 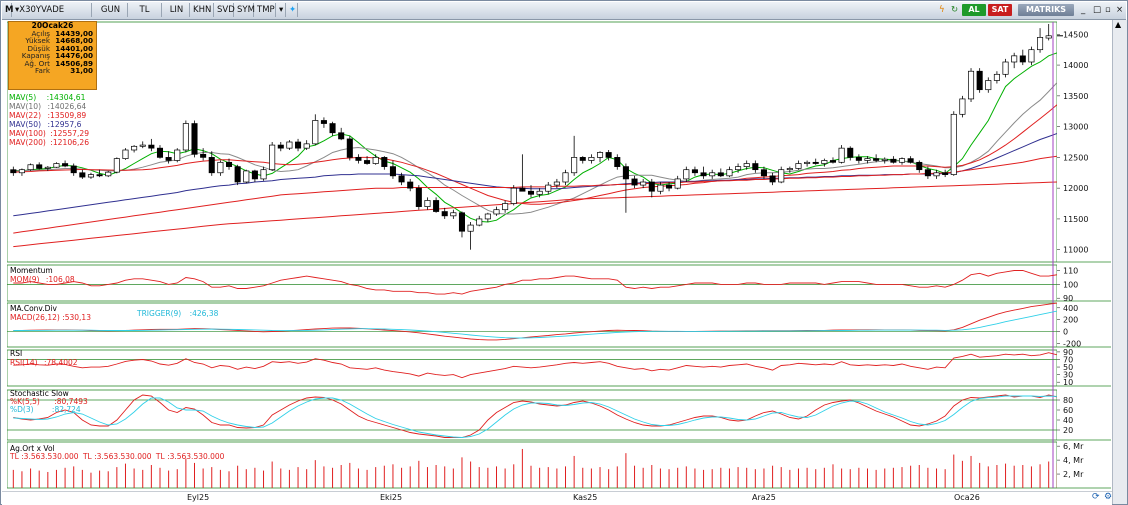 I want to click on legend-value: :14304,61, so click(x=66, y=97).